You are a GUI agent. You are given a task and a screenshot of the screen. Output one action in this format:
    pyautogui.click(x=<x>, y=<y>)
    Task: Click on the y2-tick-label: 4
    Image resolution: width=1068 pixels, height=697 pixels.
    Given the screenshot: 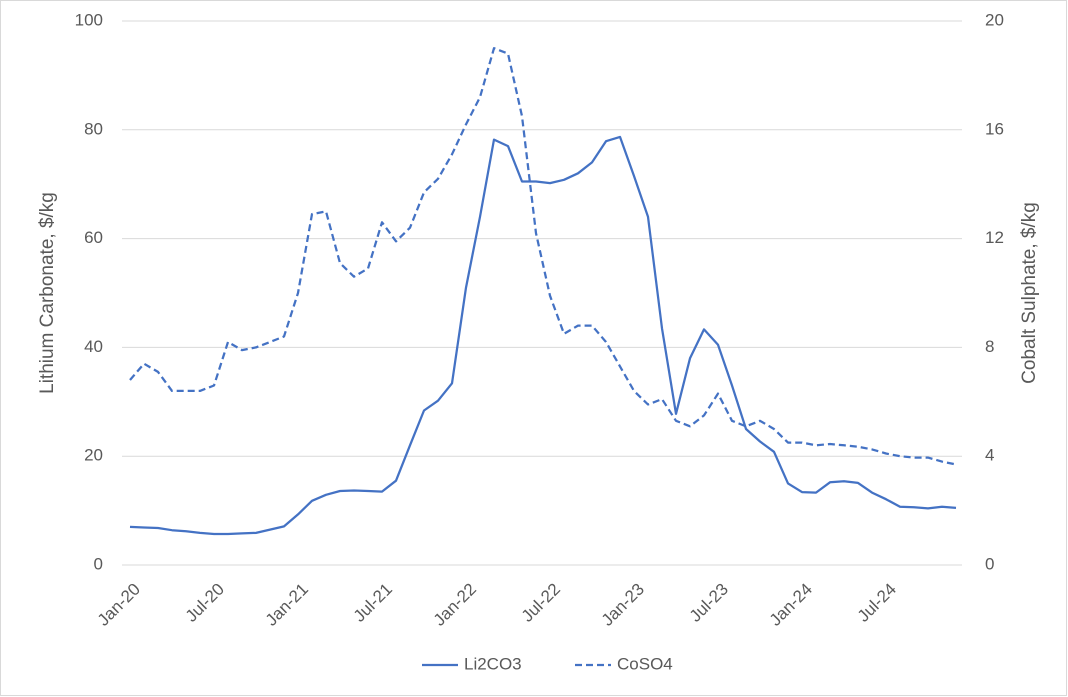 What is the action you would take?
    pyautogui.click(x=989, y=455)
    